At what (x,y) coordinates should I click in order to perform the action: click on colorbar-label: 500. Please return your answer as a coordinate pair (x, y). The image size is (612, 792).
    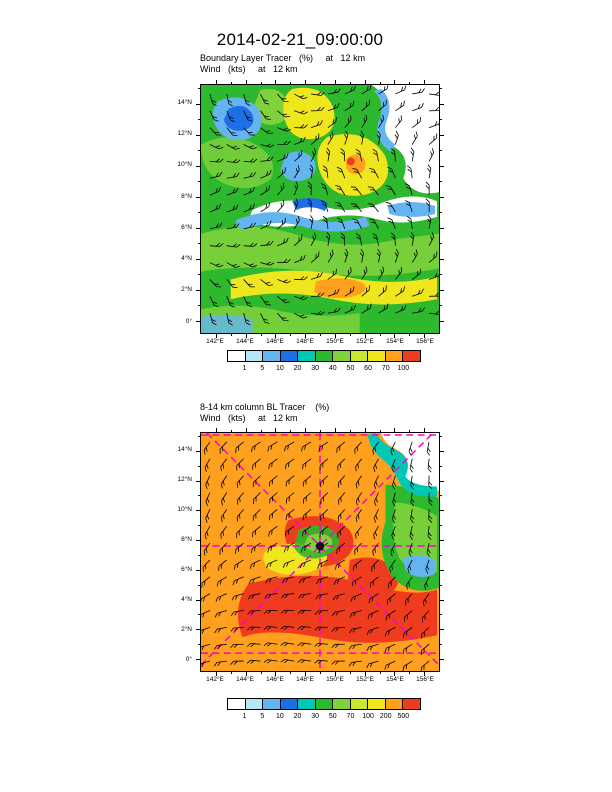
    Looking at the image, I should click on (403, 716).